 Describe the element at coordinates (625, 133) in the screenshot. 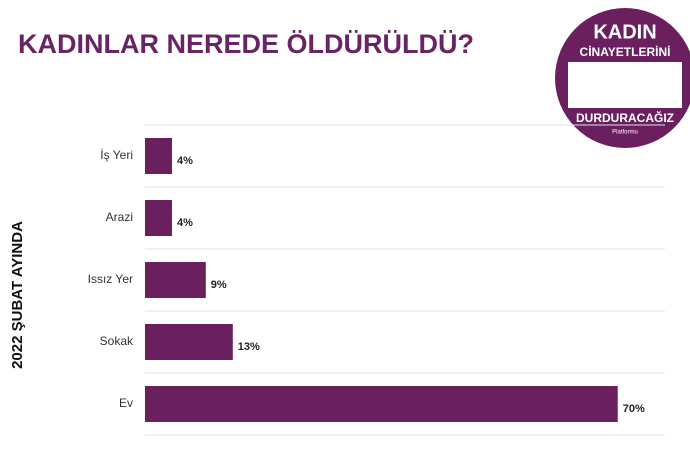

I see `logo-text: Platformu` at that location.